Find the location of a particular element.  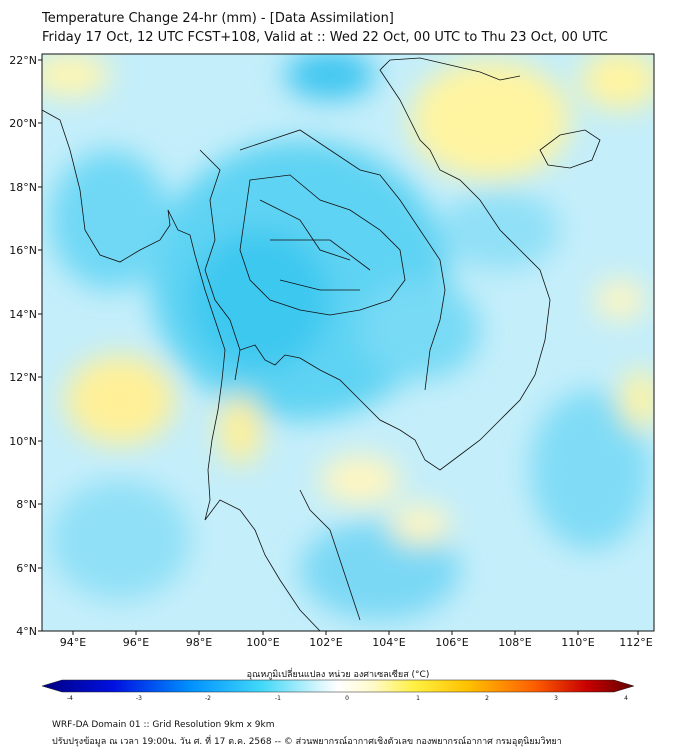

lat-ticks is located at coordinates (40, 345).